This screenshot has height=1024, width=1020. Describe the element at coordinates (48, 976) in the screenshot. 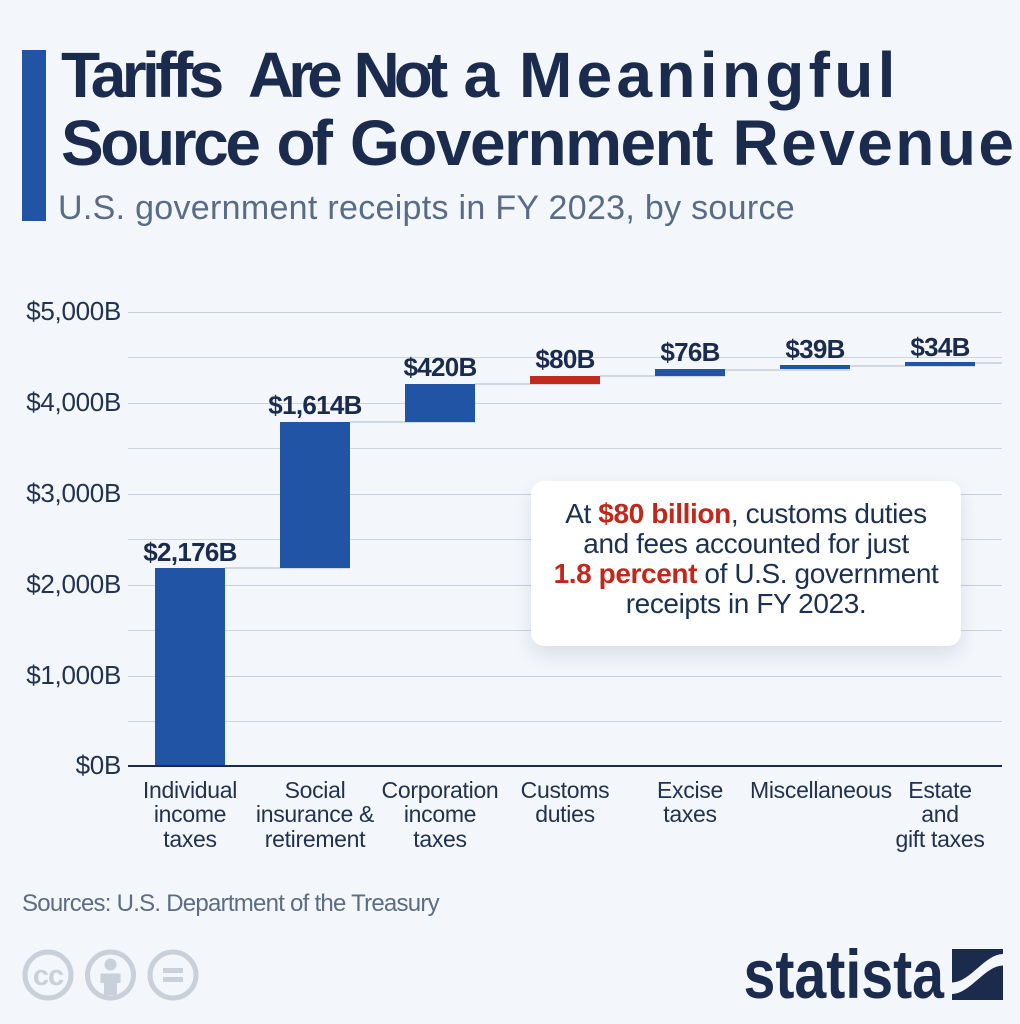

I see `svg-text: cc` at that location.